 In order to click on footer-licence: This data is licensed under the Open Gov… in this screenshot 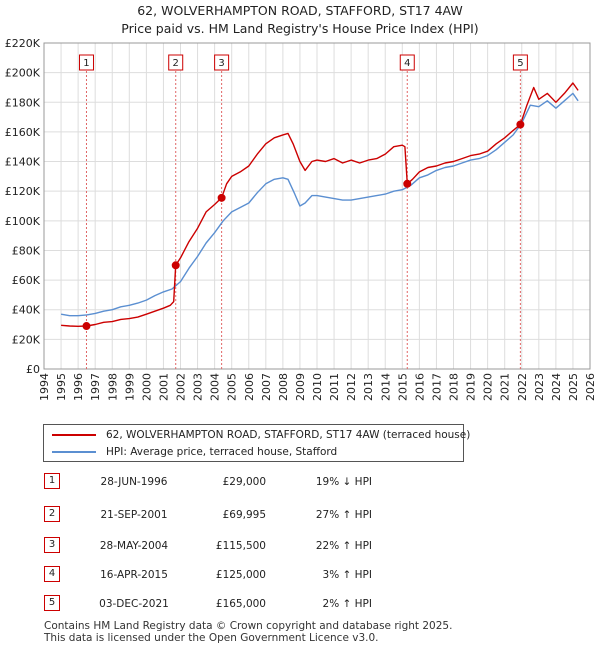, I will do `click(211, 638)`.